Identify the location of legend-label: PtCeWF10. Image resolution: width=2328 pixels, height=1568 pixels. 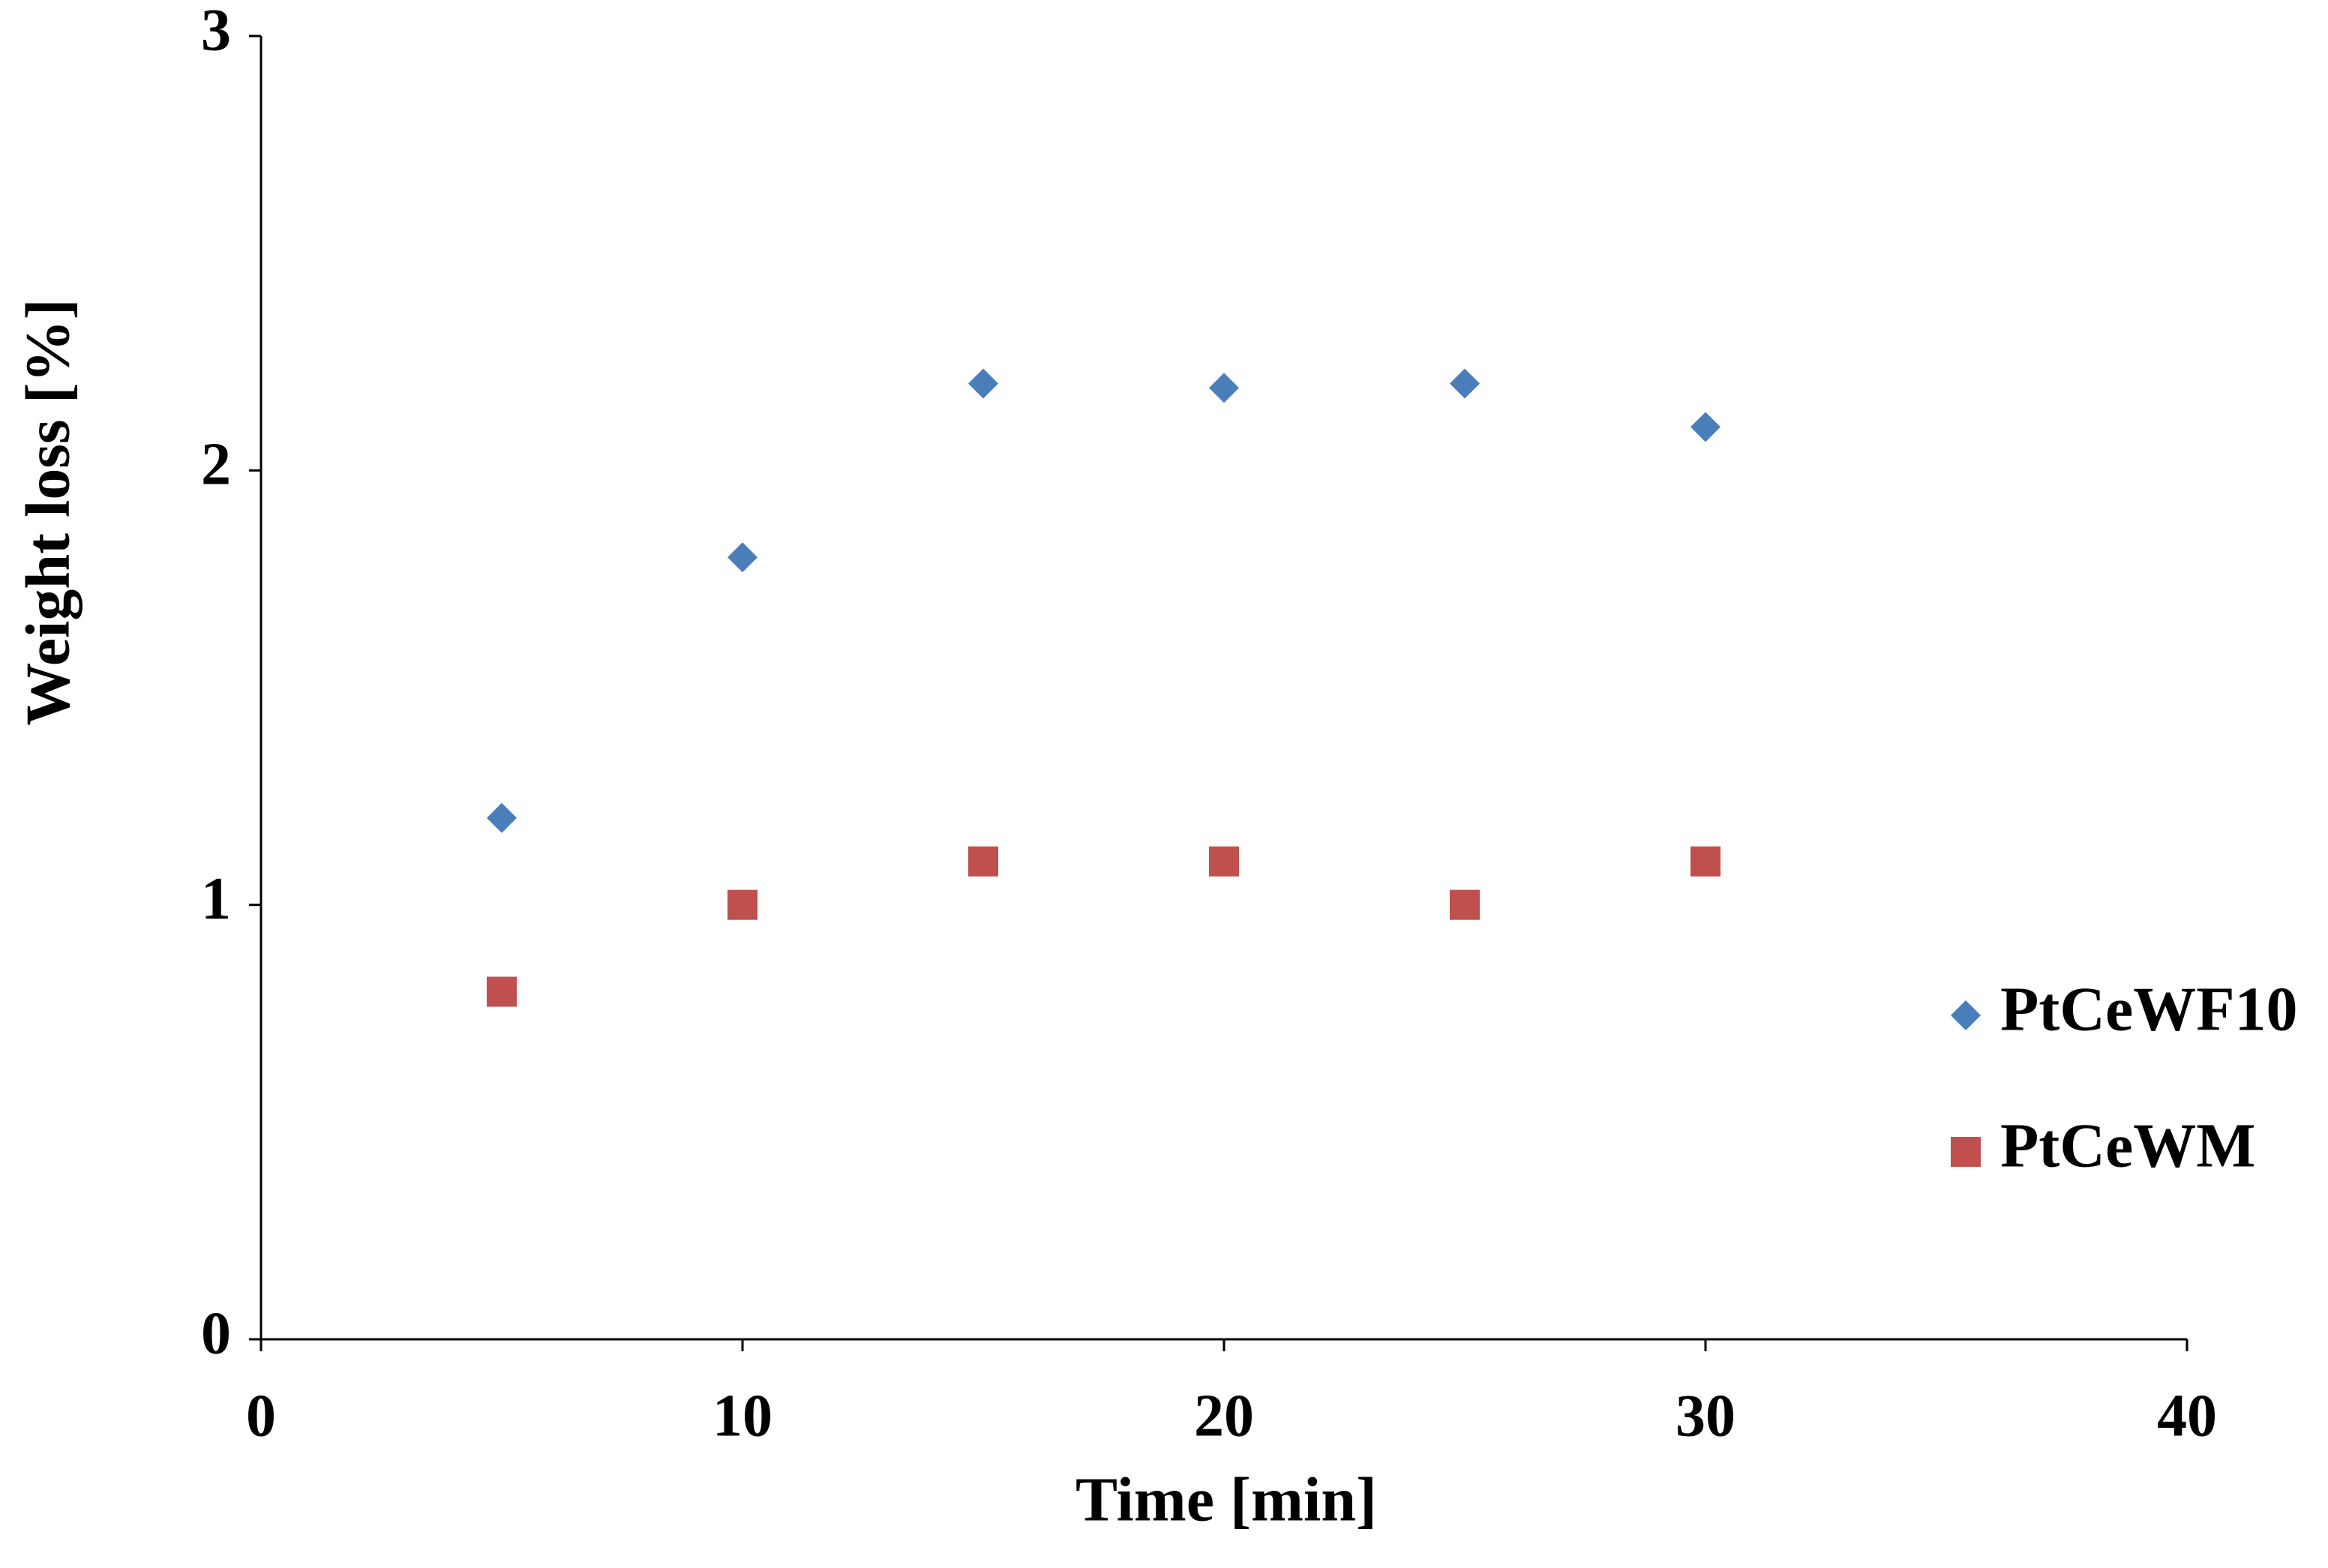
(2149, 1009).